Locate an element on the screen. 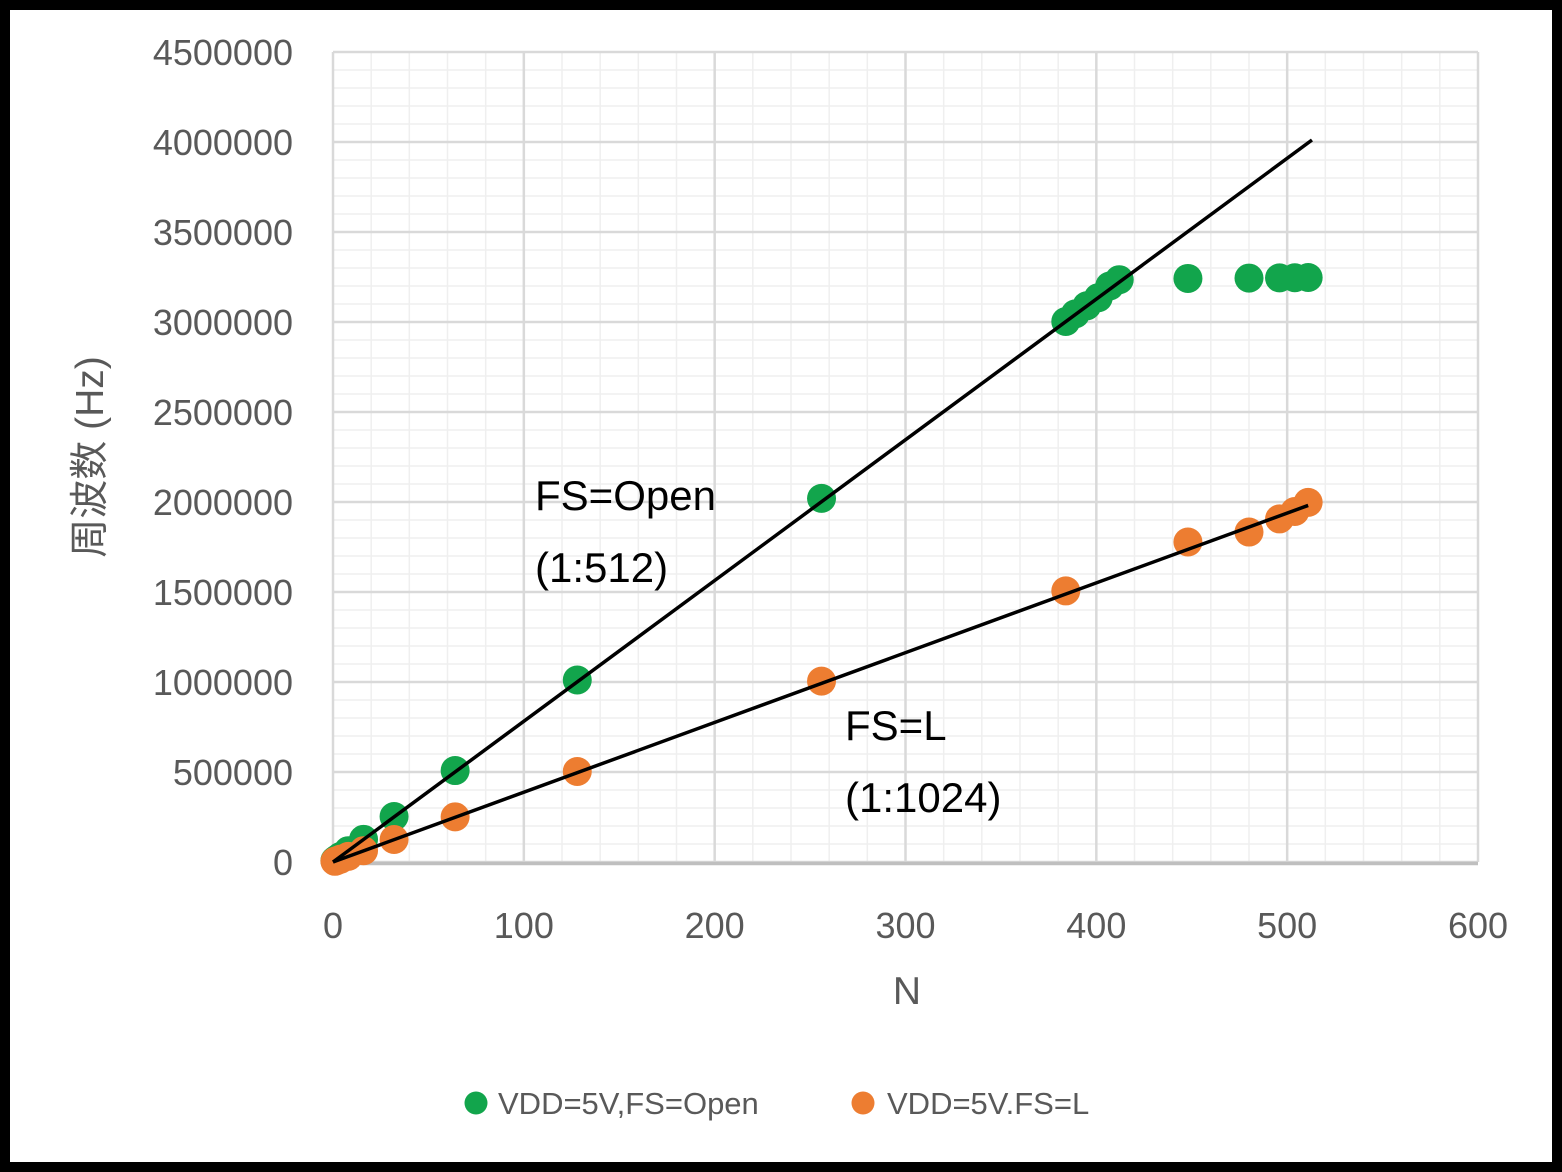  annotation-fs-l-line1: FS=L is located at coordinates (896, 725).